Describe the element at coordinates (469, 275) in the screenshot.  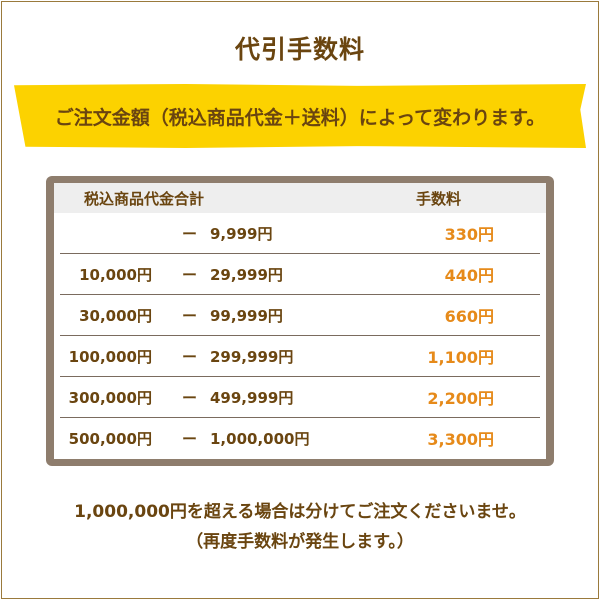
I see `fee-value: 440円` at that location.